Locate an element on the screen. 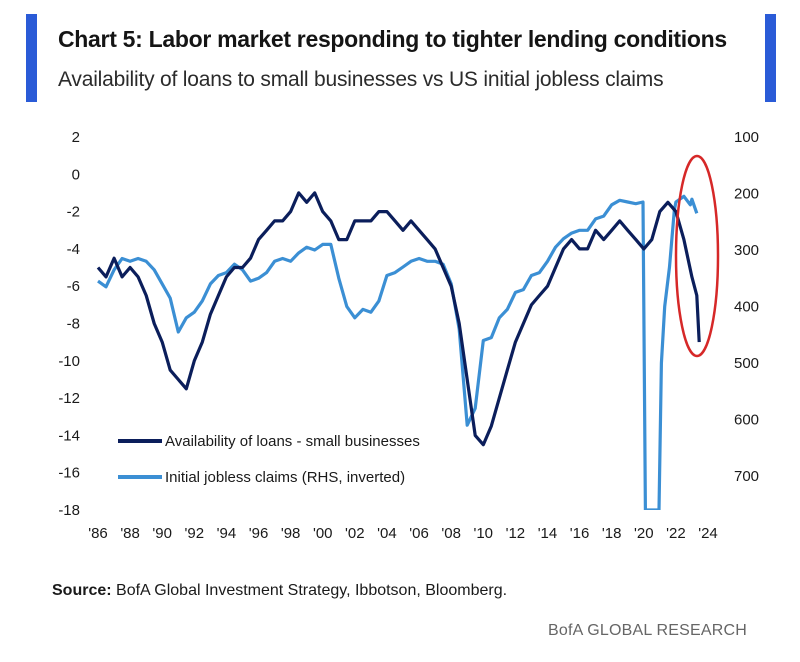 This screenshot has height=662, width=800. x-tick-label: '08 is located at coordinates (451, 533).